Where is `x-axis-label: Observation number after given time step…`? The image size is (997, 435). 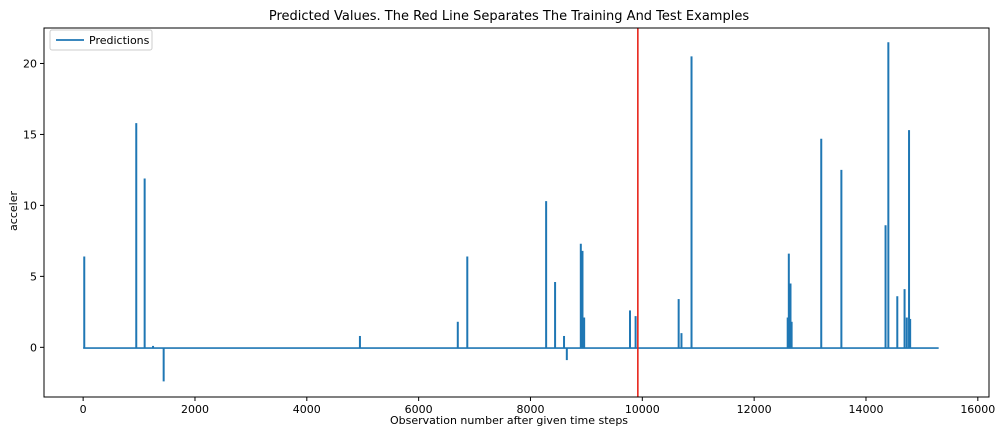 x-axis-label: Observation number after given time step… is located at coordinates (509, 420).